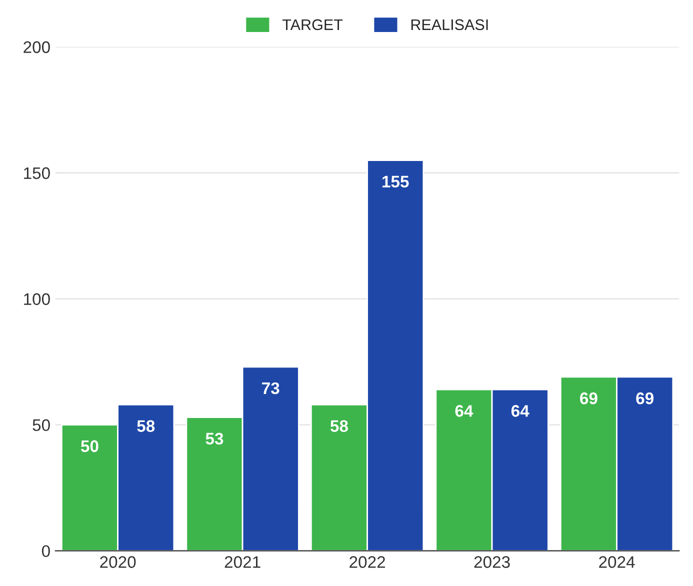  What do you see at coordinates (37, 173) in the screenshot?
I see `y-tick-label: 150` at bounding box center [37, 173].